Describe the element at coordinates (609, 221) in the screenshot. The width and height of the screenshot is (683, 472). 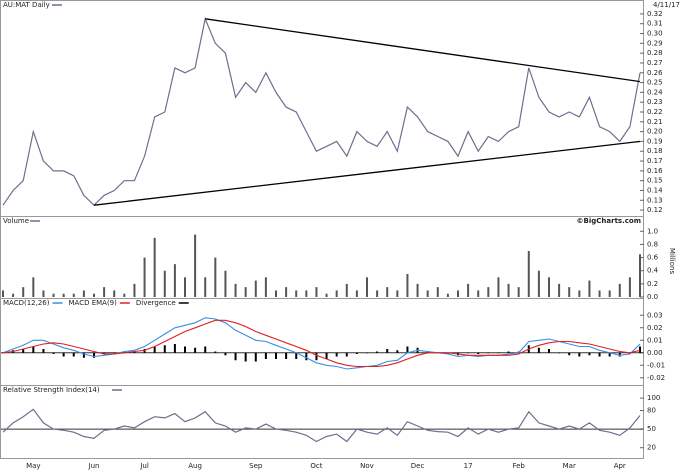
I see `credit: ©BigCharts.com` at that location.